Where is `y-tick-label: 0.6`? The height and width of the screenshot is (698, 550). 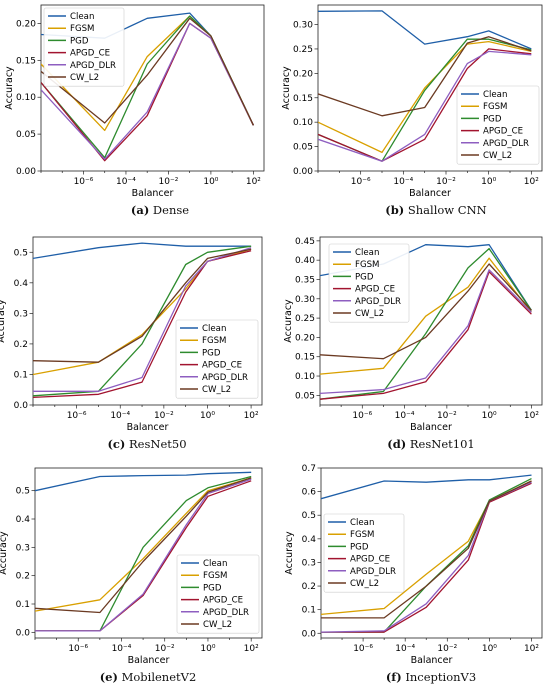 y-tick-label: 0.6 is located at coordinates (309, 493).